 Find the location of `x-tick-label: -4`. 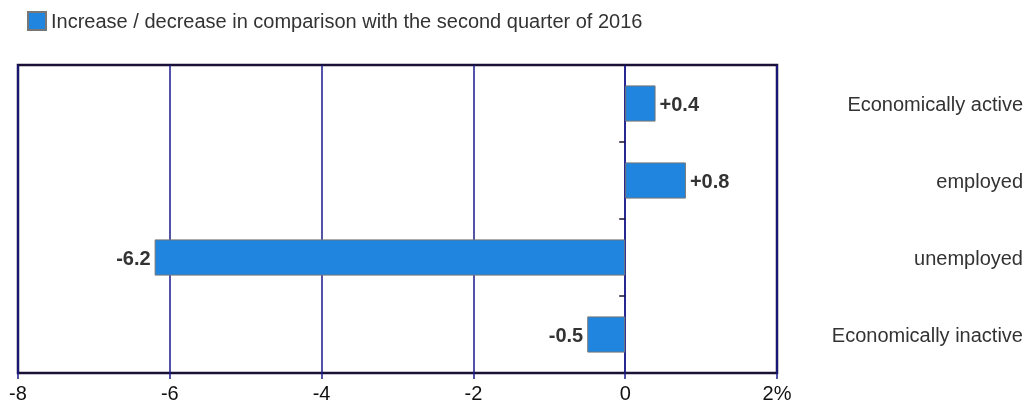

x-tick-label: -4 is located at coordinates (321, 393).